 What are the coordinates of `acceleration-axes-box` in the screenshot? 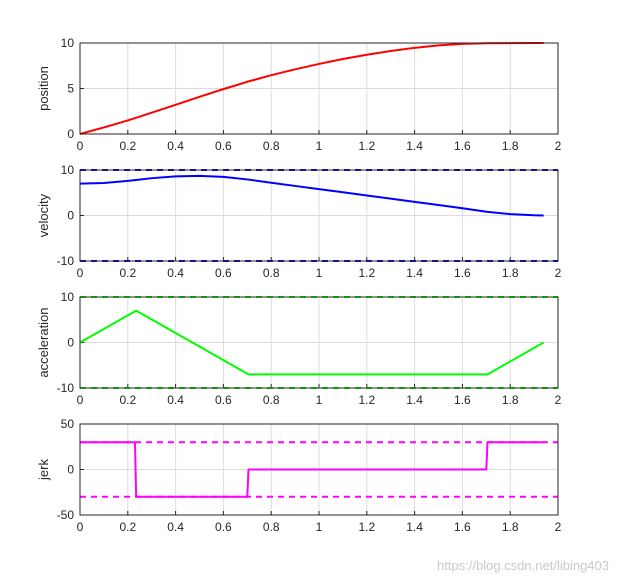 It's located at (319, 342).